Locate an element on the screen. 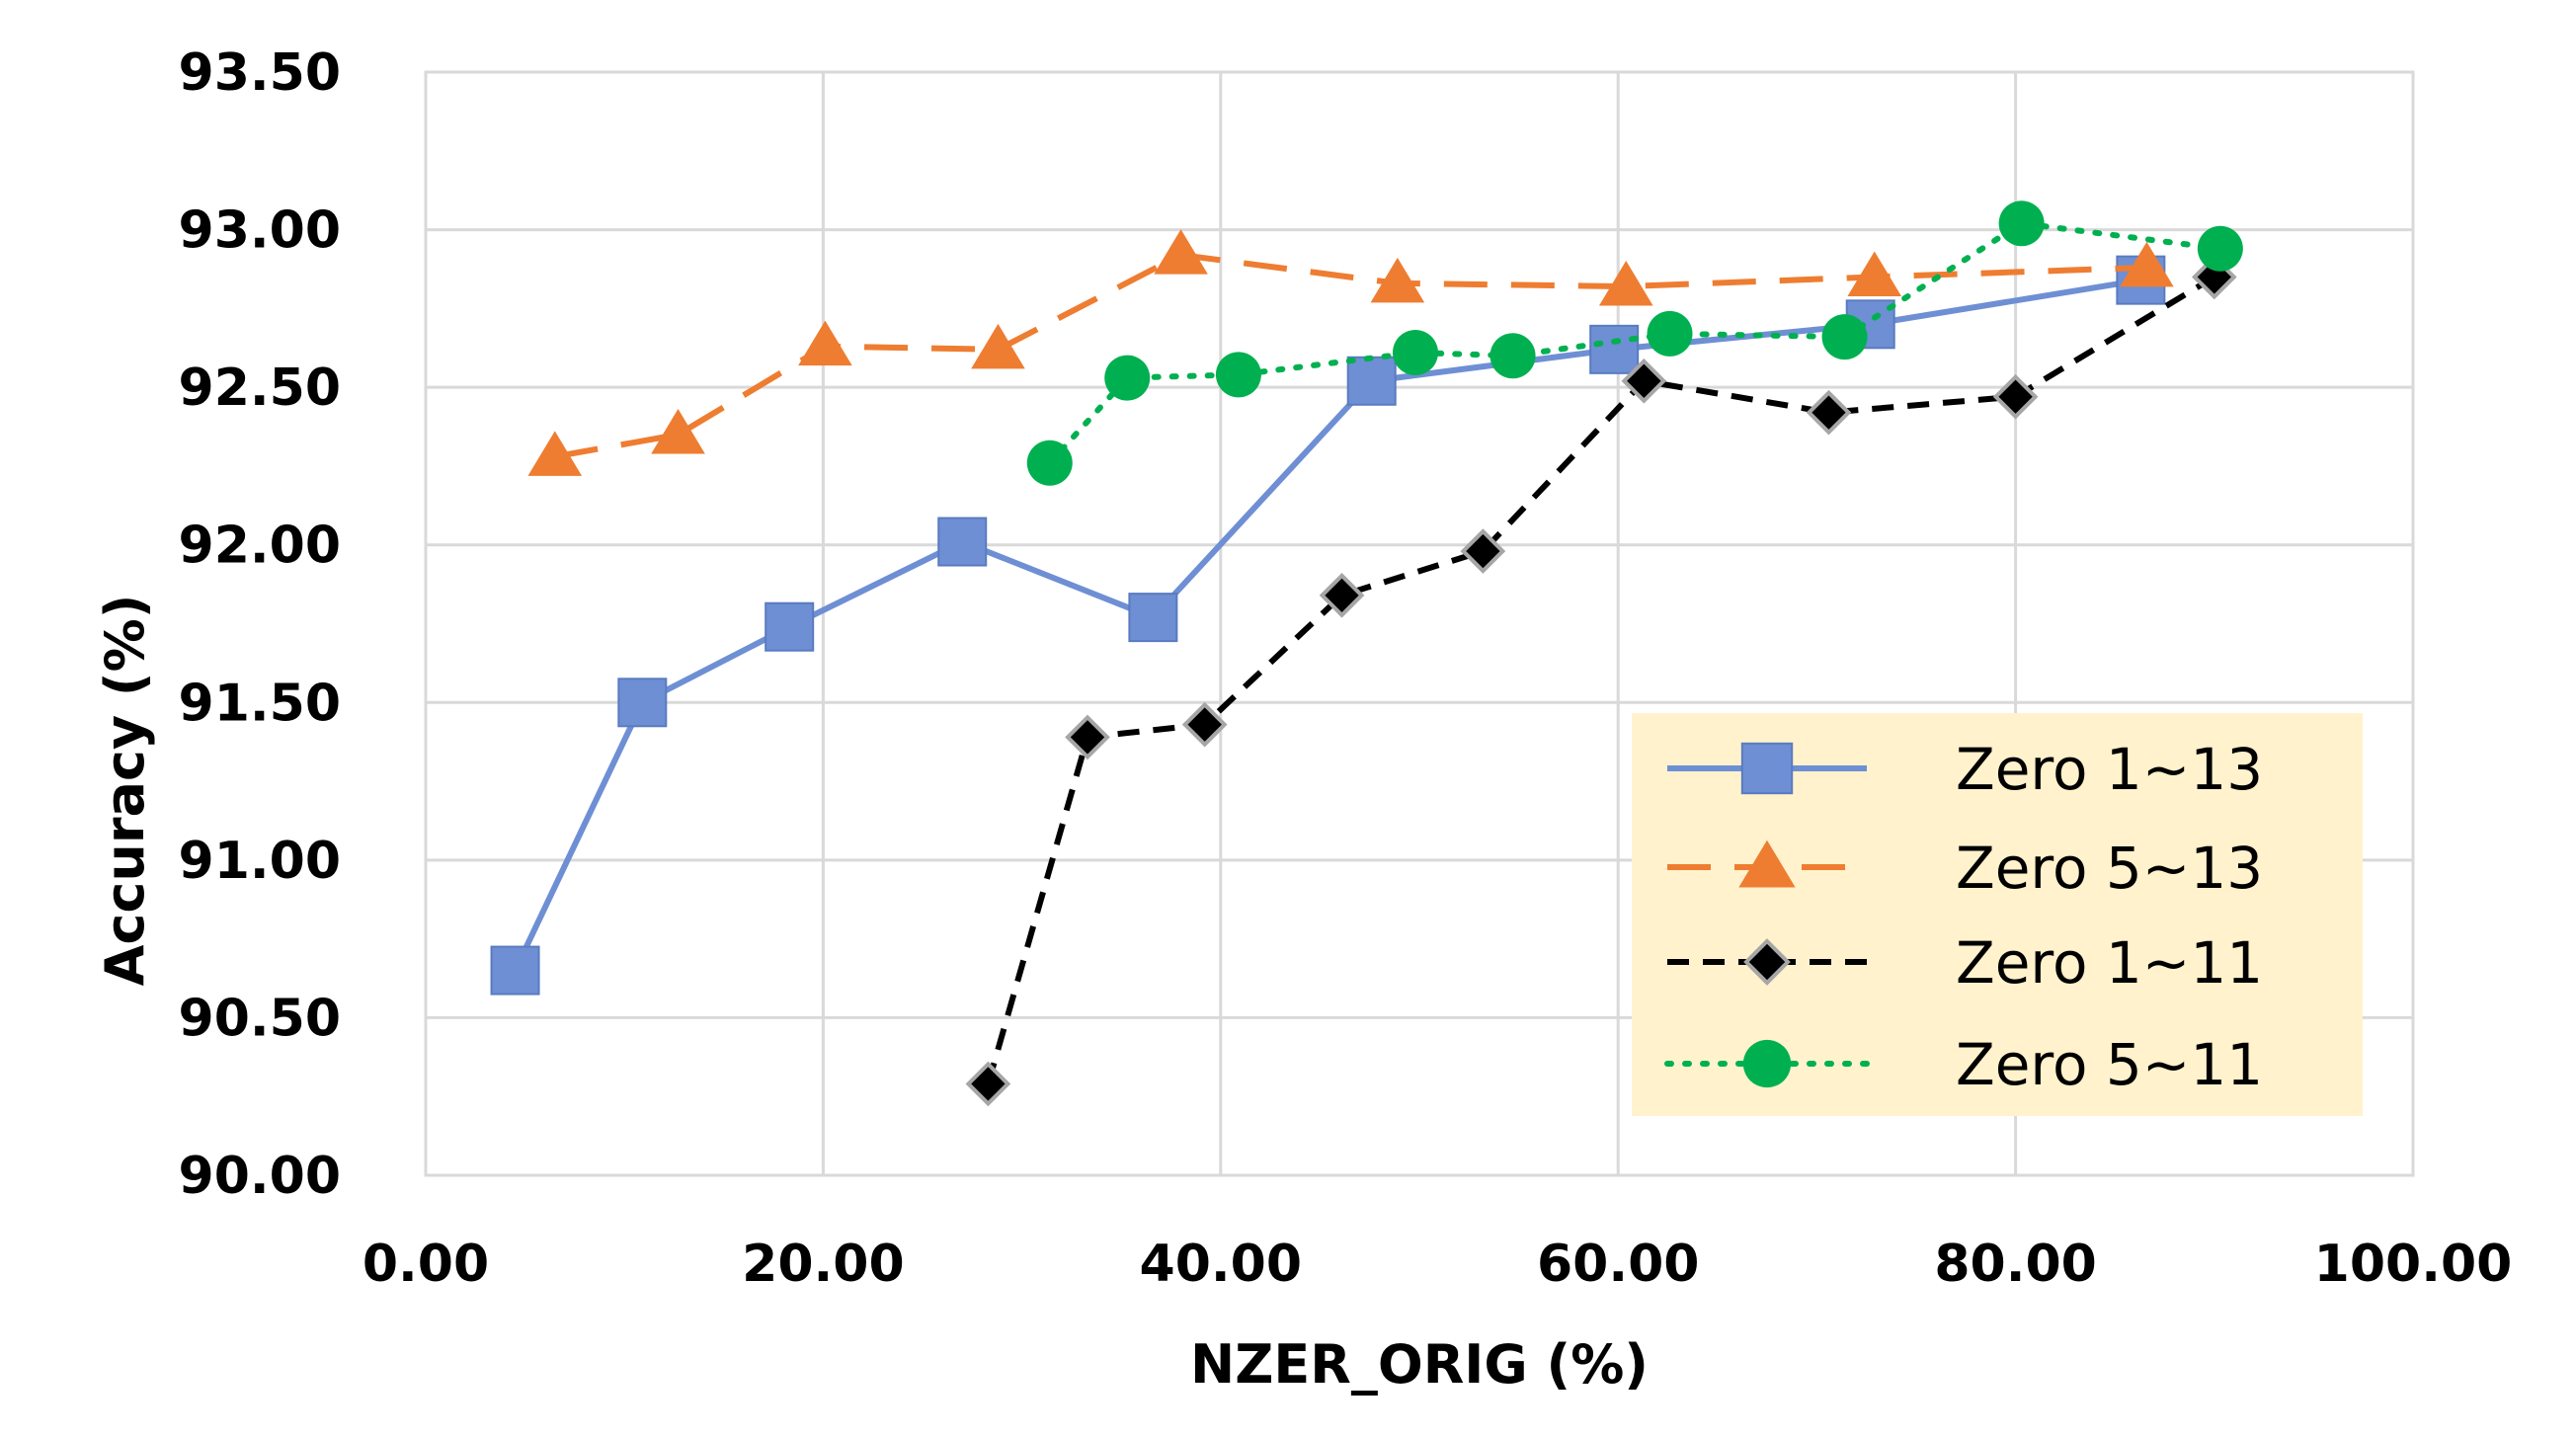 Image resolution: width=2576 pixels, height=1438 pixels. x-tick-label: 60.00 is located at coordinates (1618, 1264).